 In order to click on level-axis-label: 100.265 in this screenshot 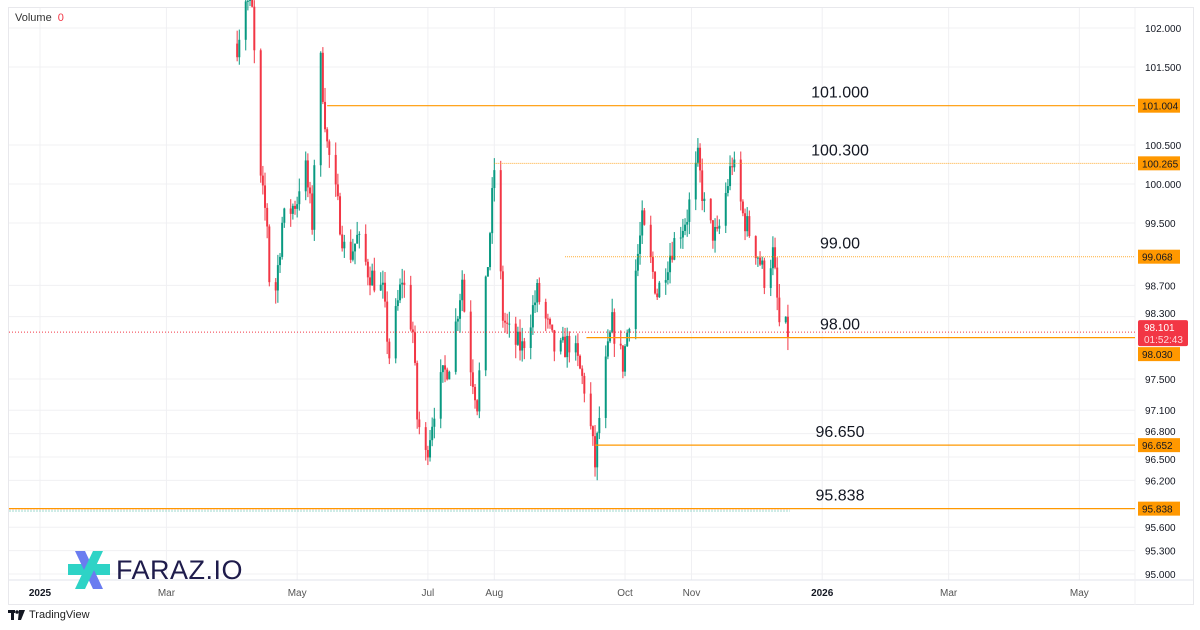, I will do `click(1160, 164)`.